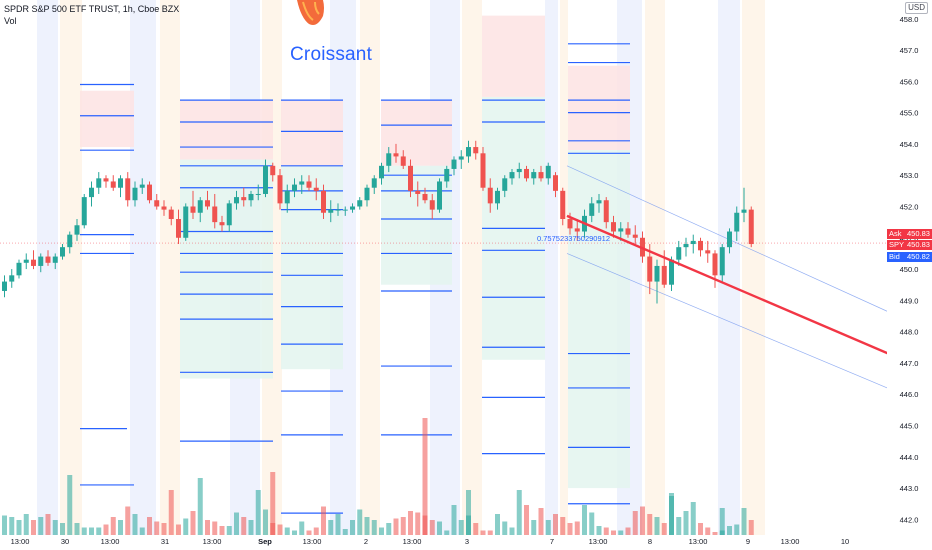 Image resolution: width=932 pixels, height=550 pixels. What do you see at coordinates (311, 16) in the screenshot?
I see `croissant-logo` at bounding box center [311, 16].